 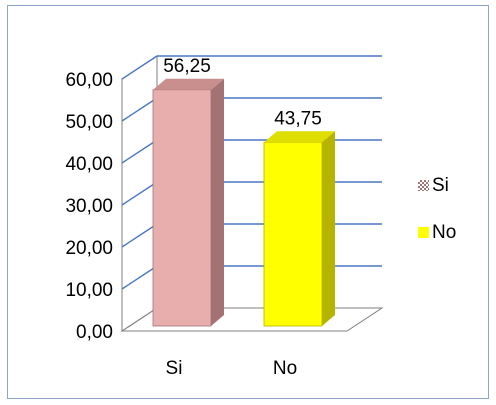 What do you see at coordinates (94, 332) in the screenshot?
I see `y-tick-label: 0,00` at bounding box center [94, 332].